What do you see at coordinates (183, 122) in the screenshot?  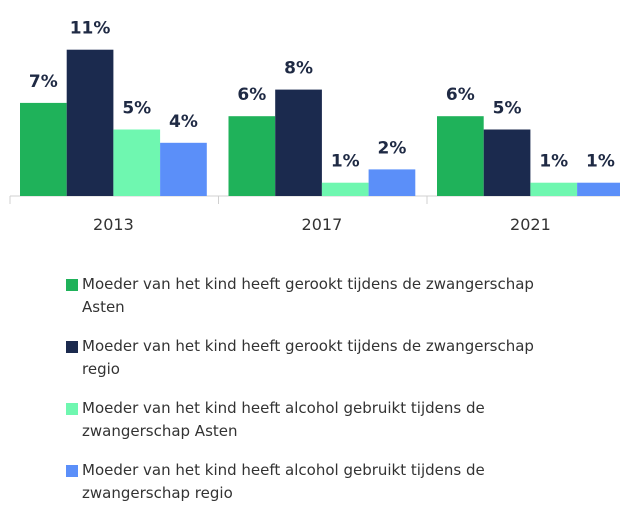 I see `value-label: 4%` at bounding box center [183, 122].